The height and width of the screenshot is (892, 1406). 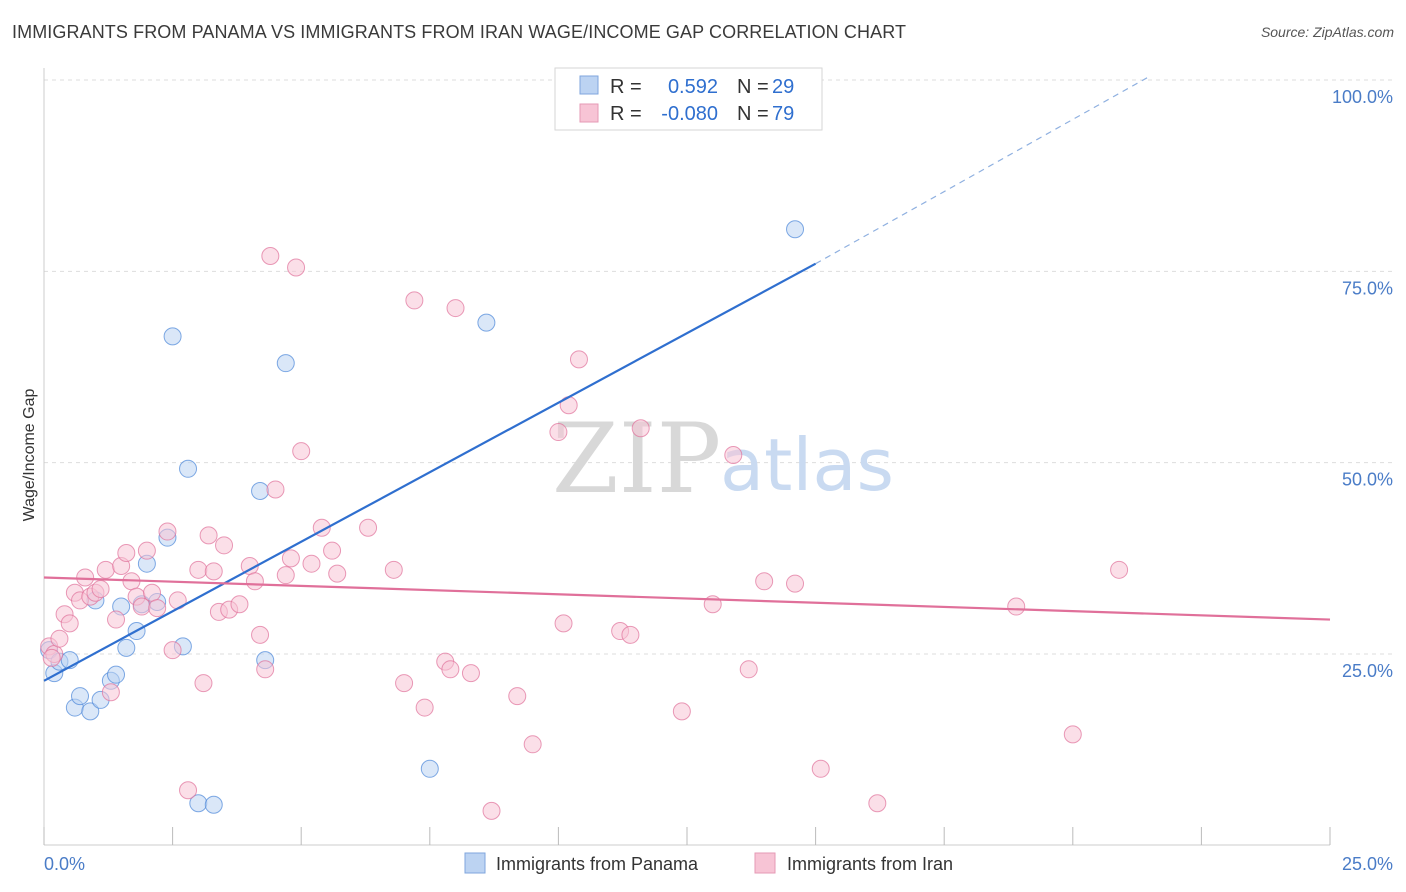 What do you see at coordinates (589, 113) in the screenshot?
I see `legend-swatch-iran` at bounding box center [589, 113].